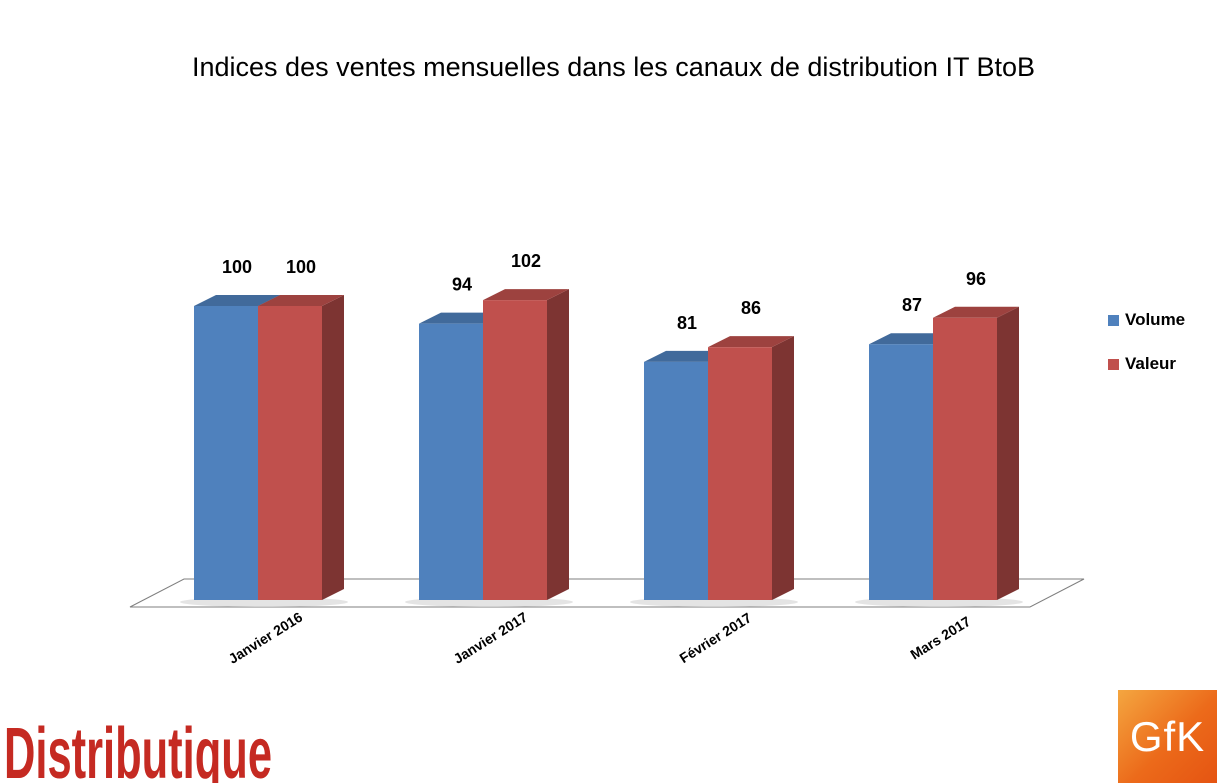 This screenshot has height=783, width=1227. I want to click on legend-item-valeur: Valeur, so click(1146, 364).